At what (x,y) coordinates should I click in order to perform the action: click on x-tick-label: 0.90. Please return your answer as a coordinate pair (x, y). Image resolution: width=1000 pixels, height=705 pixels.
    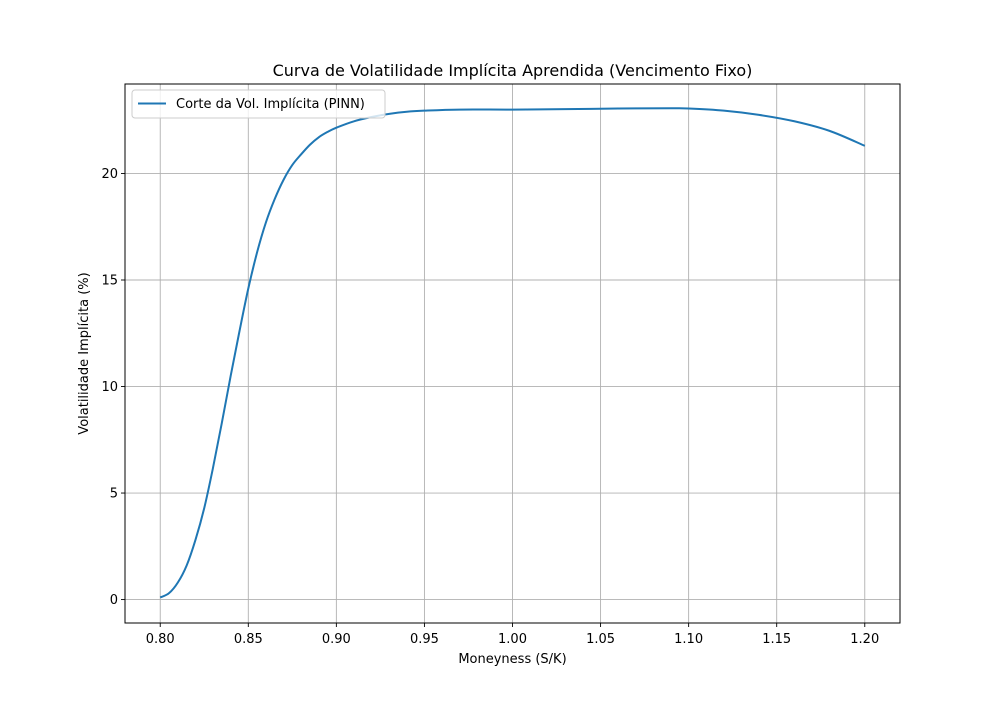
    Looking at the image, I should click on (336, 639).